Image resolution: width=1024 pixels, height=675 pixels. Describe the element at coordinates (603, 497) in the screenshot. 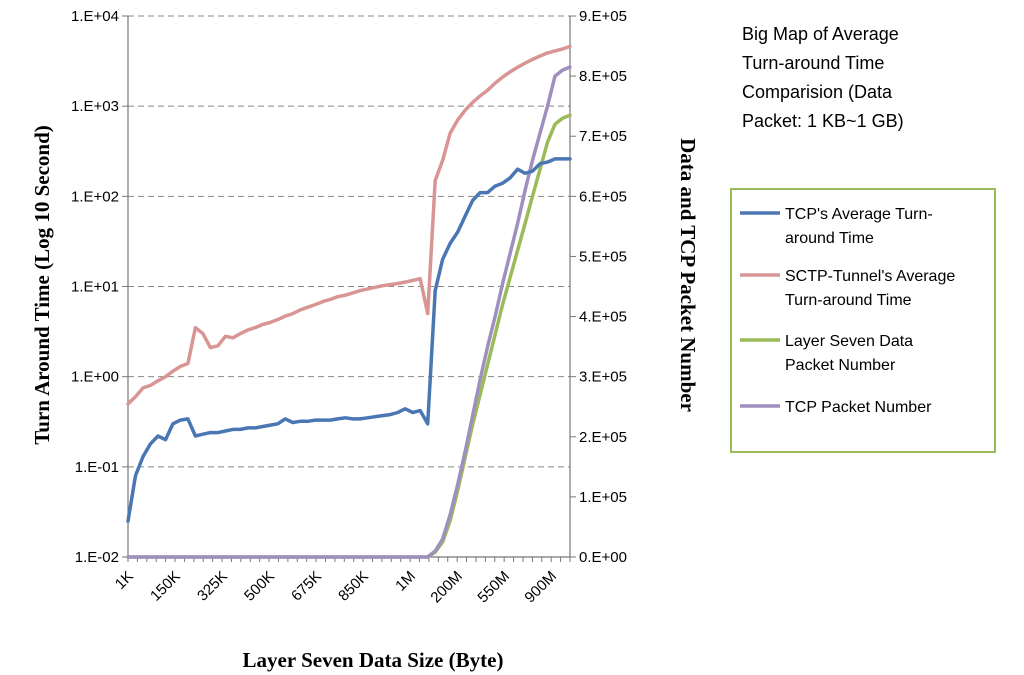

I see `right-tick-label: 1.E+05` at that location.